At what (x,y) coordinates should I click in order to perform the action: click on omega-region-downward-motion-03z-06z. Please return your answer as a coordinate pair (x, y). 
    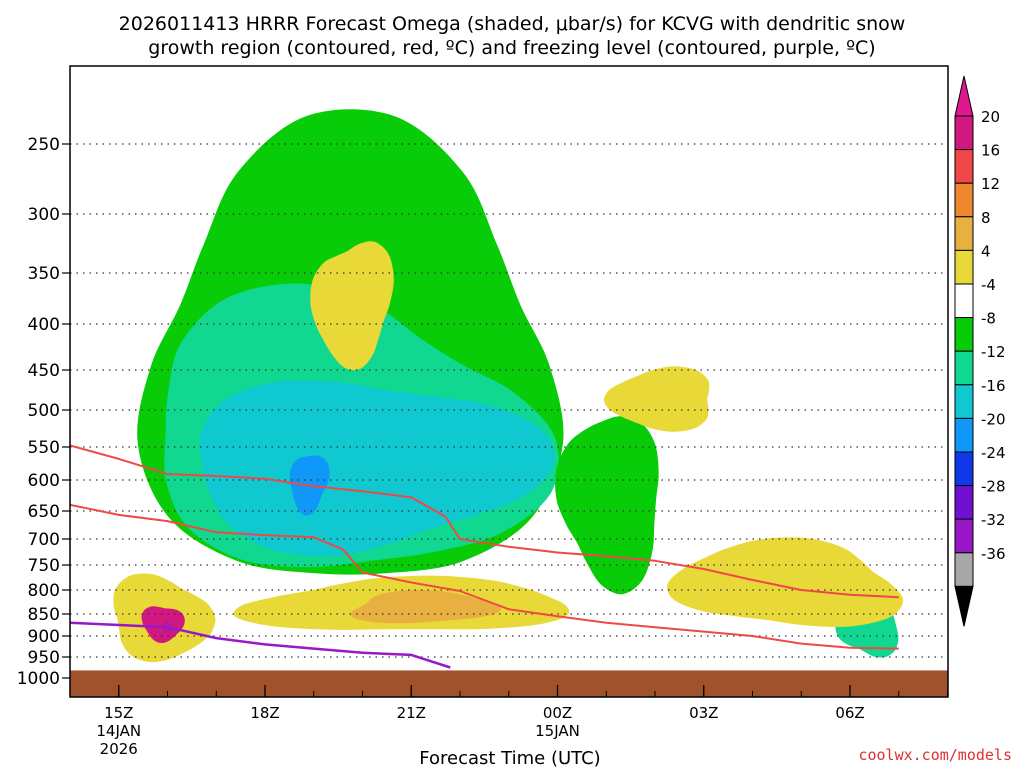
    Looking at the image, I should click on (785, 582).